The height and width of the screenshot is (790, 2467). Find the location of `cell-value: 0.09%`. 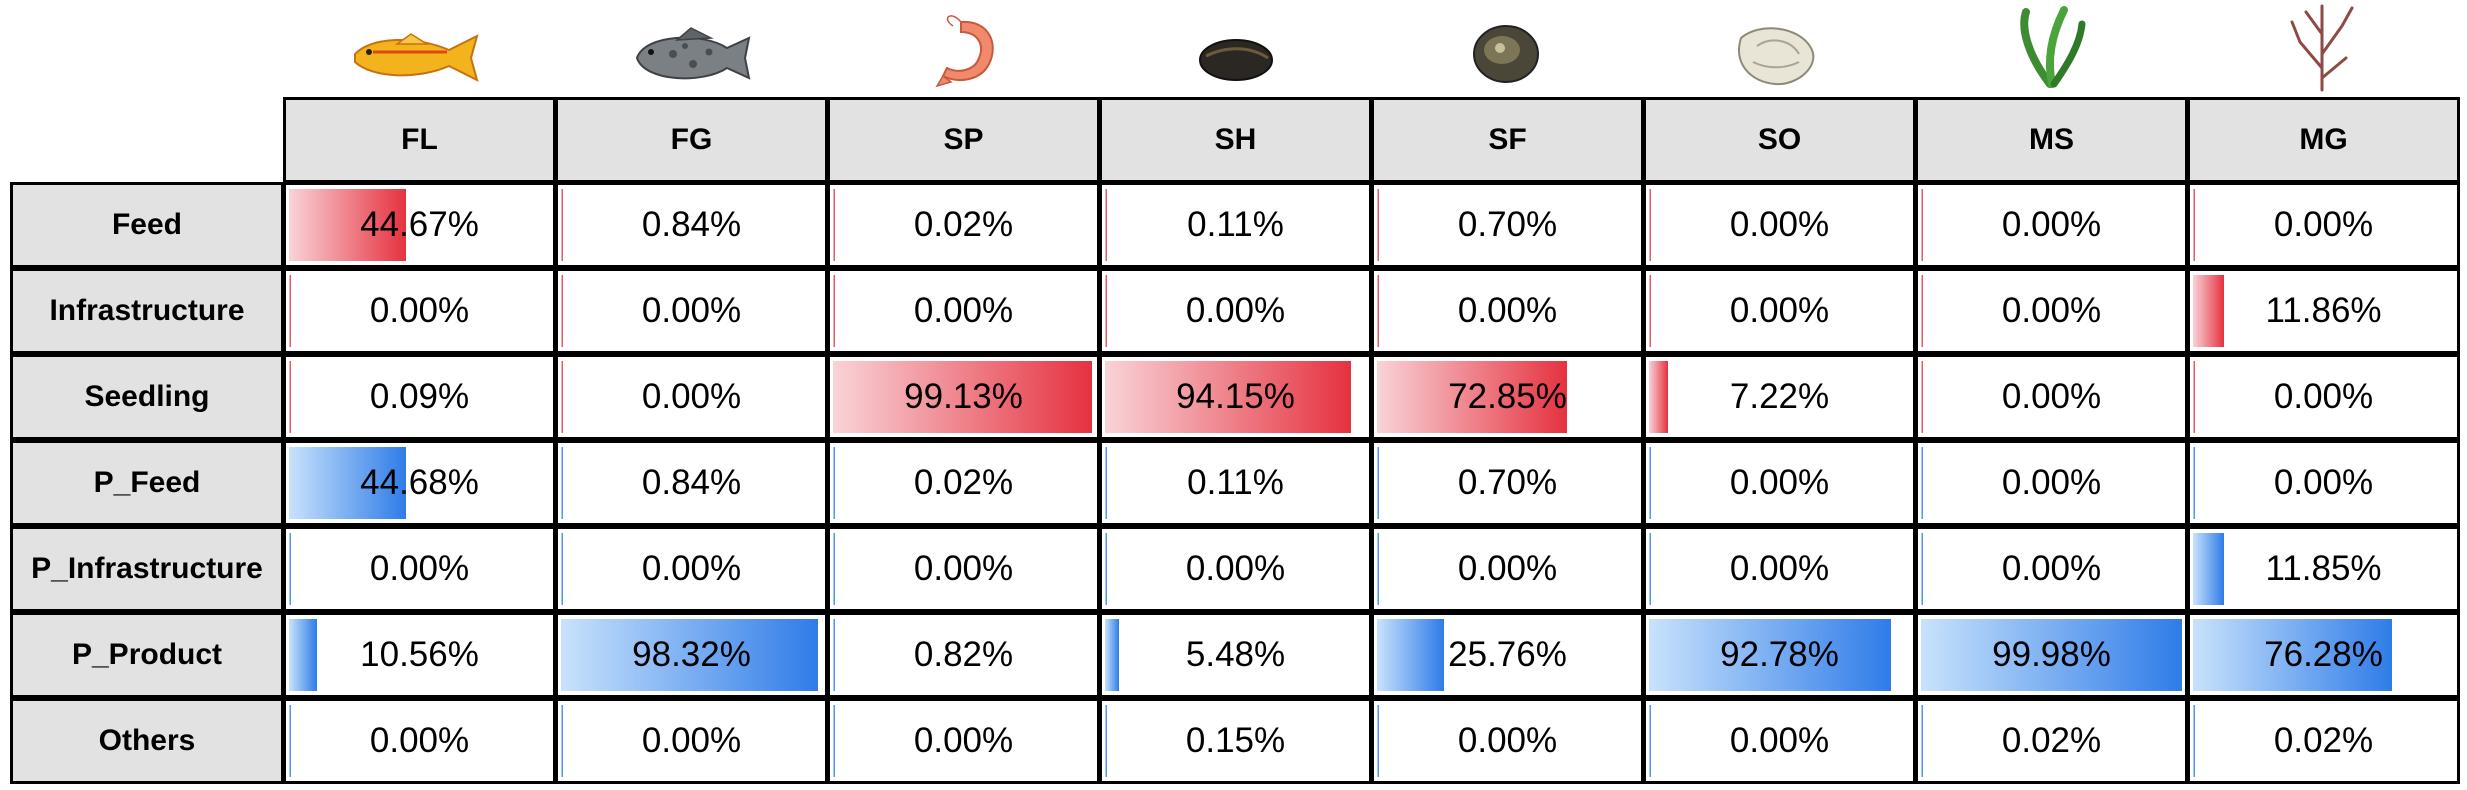

cell-value: 0.09% is located at coordinates (419, 396).